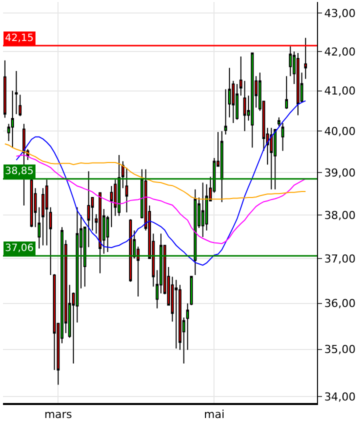 This screenshot has width=364, height=423. Describe the element at coordinates (340, 131) in the screenshot. I see `y-tick-label: 40,00` at that location.